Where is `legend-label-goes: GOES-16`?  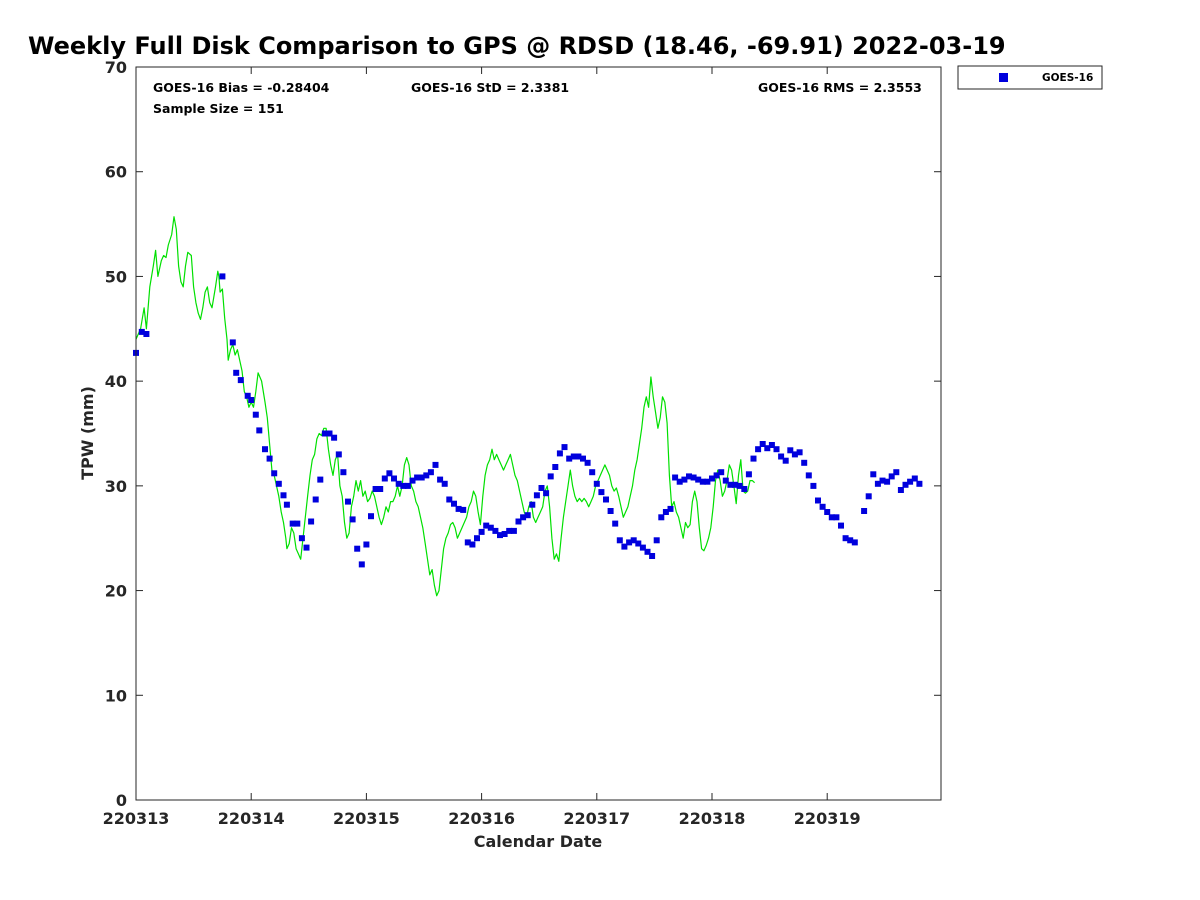
legend-label-goes: GOES-16 is located at coordinates (1067, 78).